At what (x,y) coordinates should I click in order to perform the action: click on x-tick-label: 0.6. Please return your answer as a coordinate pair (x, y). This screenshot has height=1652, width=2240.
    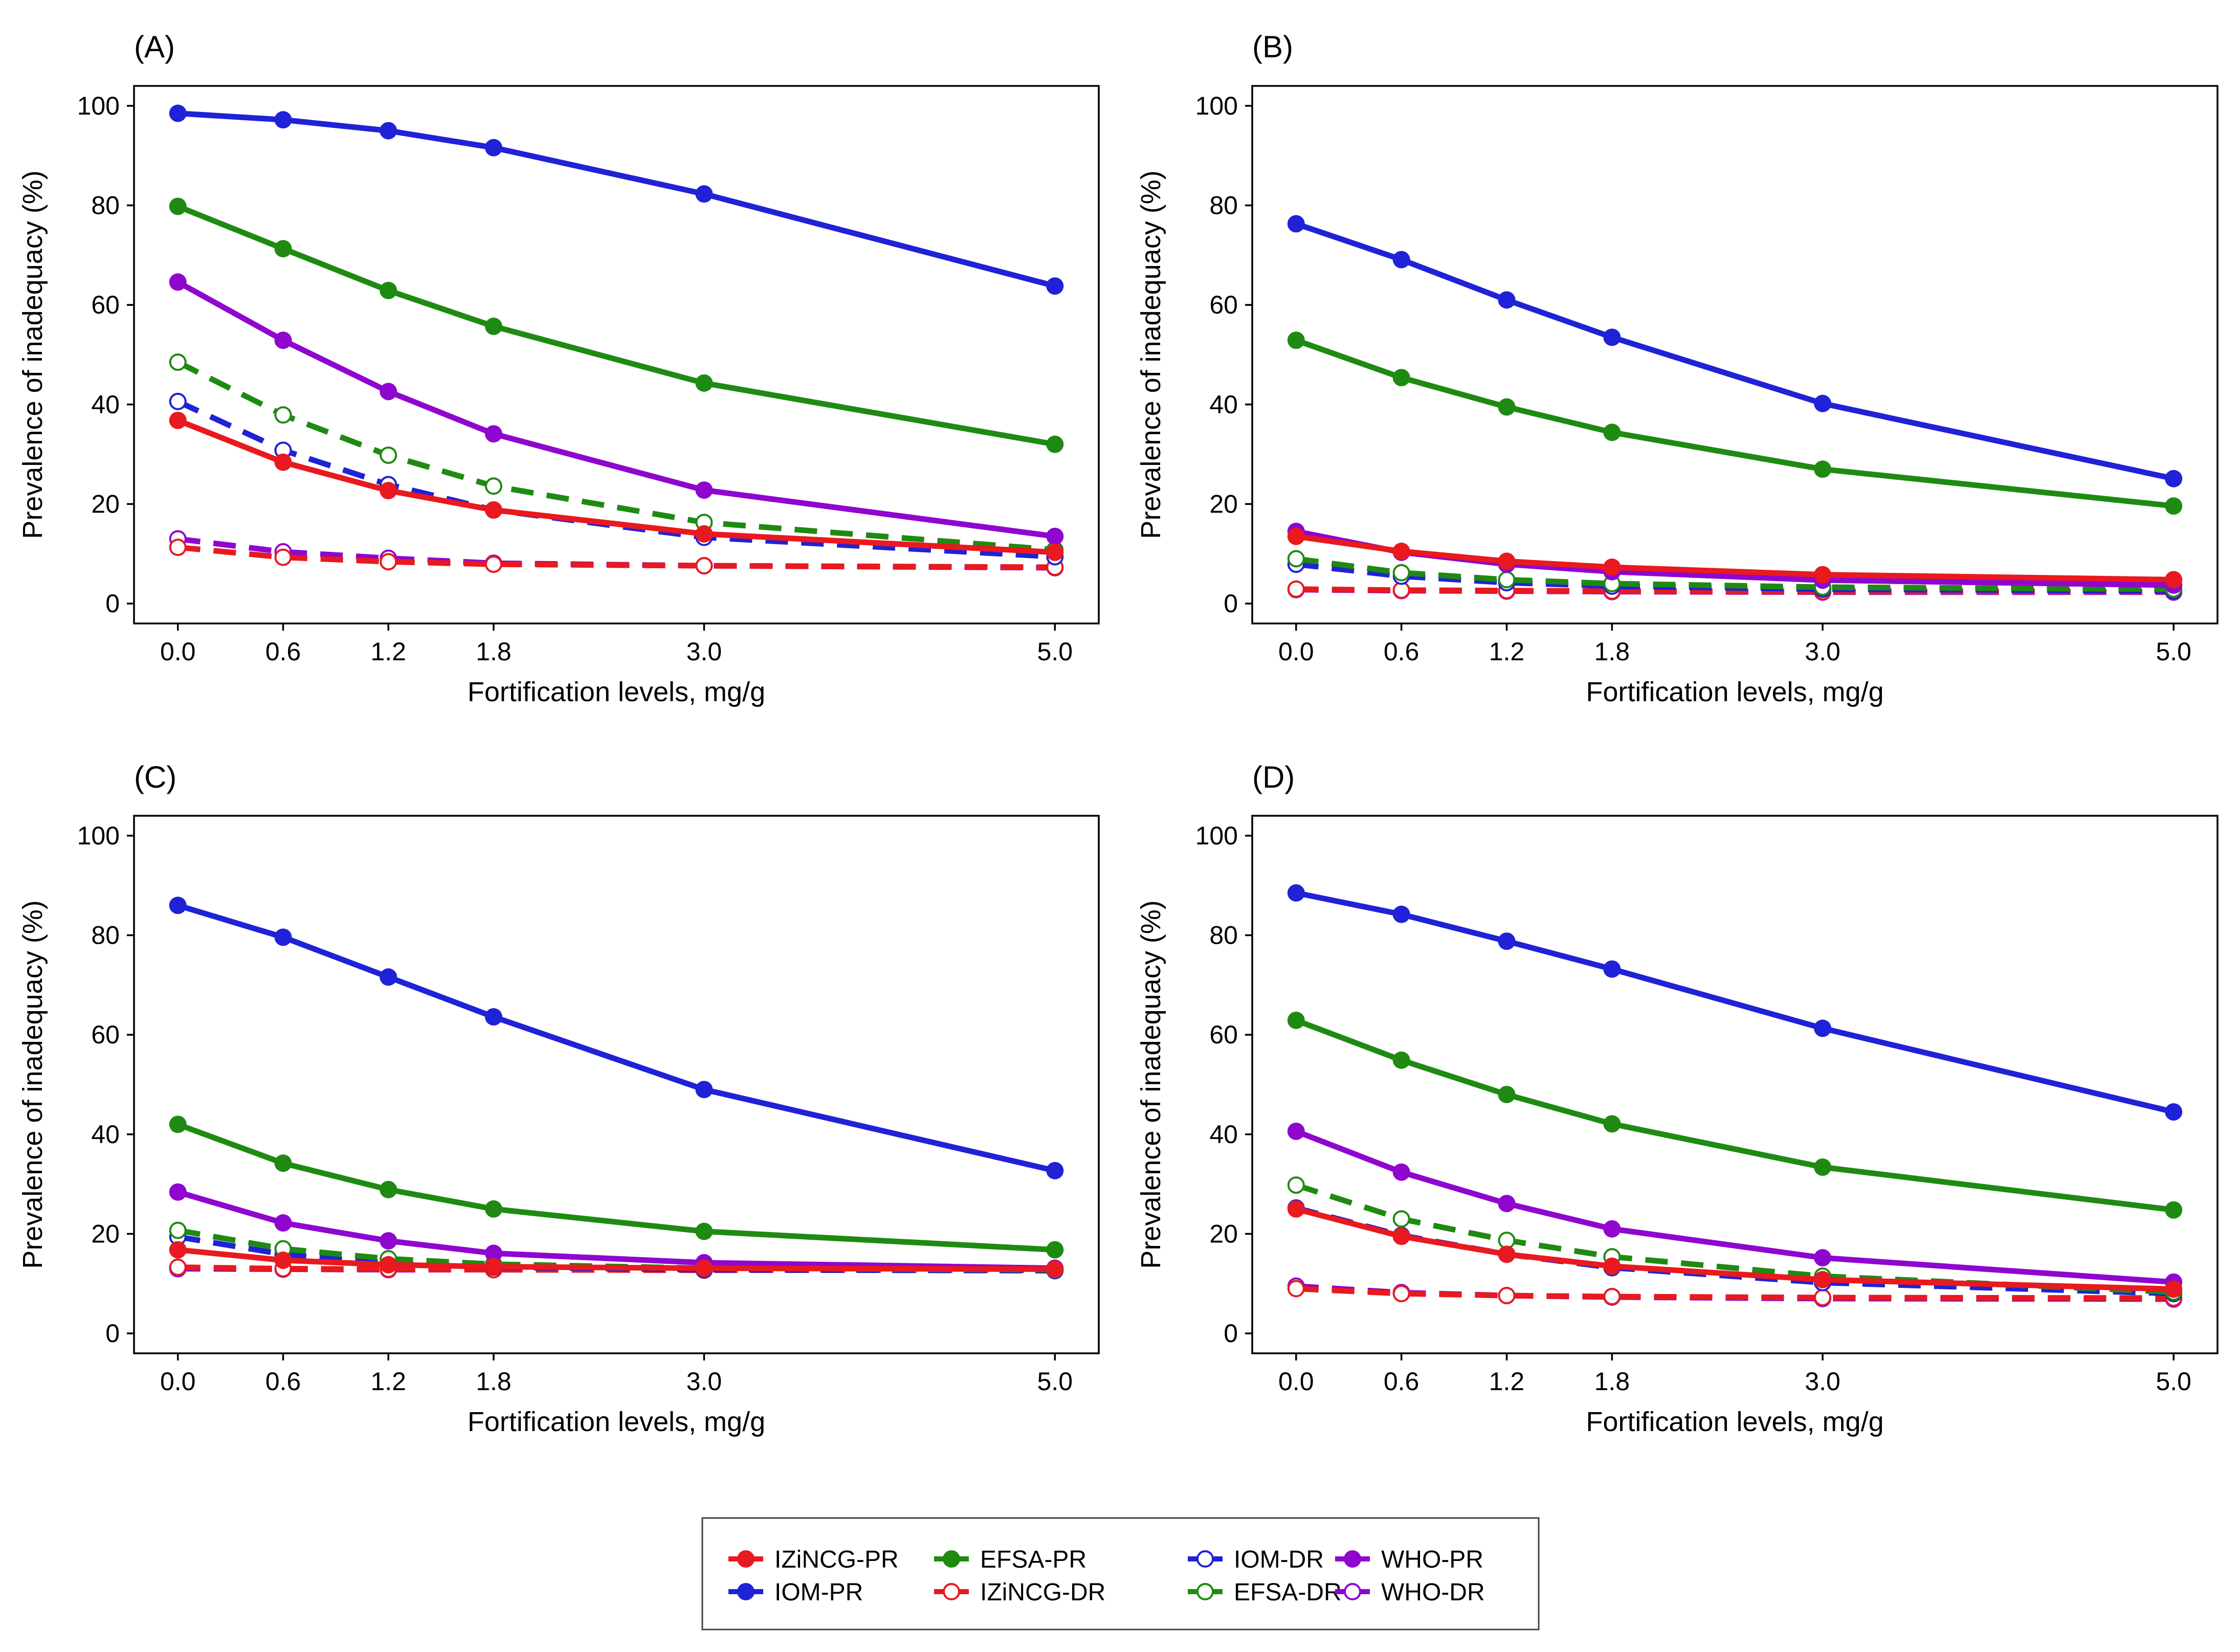
    Looking at the image, I should click on (1402, 651).